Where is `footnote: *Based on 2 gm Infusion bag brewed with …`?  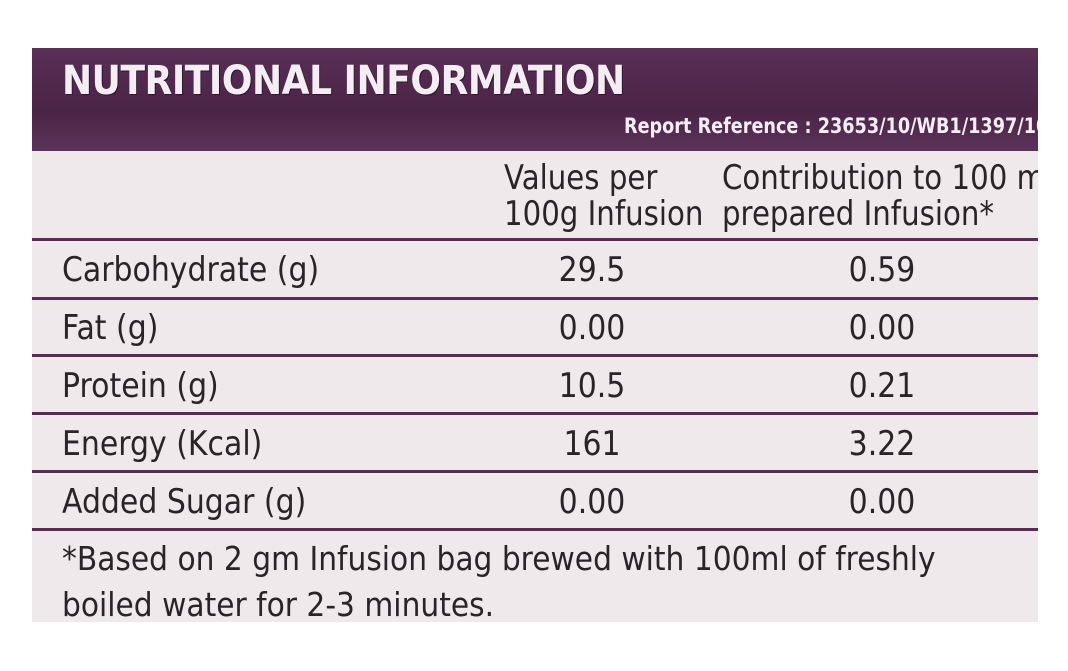 footnote: *Based on 2 gm Infusion bag brewed with … is located at coordinates (499, 579).